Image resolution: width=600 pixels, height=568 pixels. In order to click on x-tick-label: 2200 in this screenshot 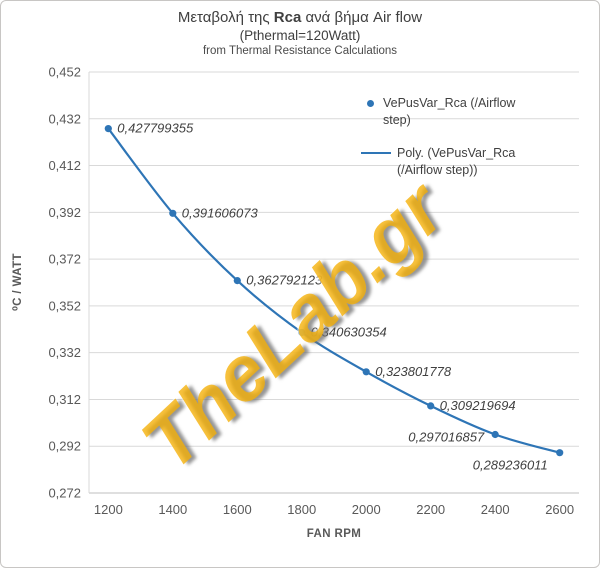, I will do `click(430, 509)`.